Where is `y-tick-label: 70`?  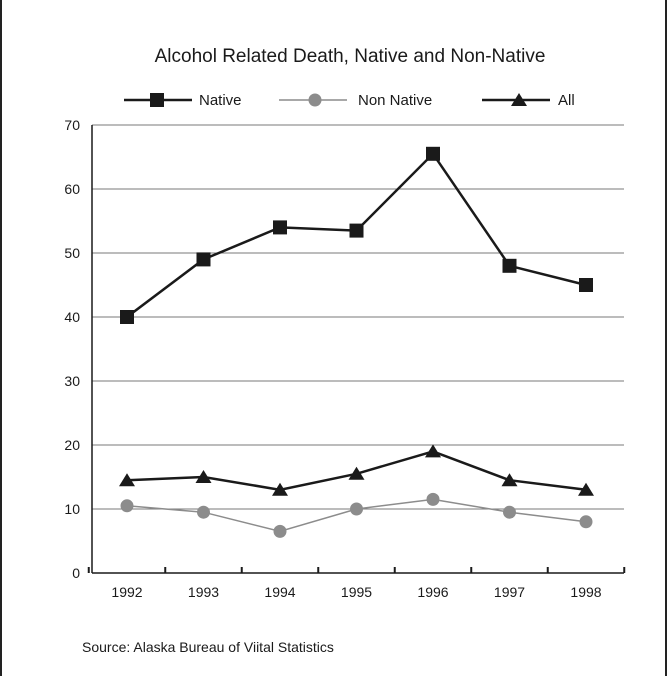 y-tick-label: 70 is located at coordinates (72, 125).